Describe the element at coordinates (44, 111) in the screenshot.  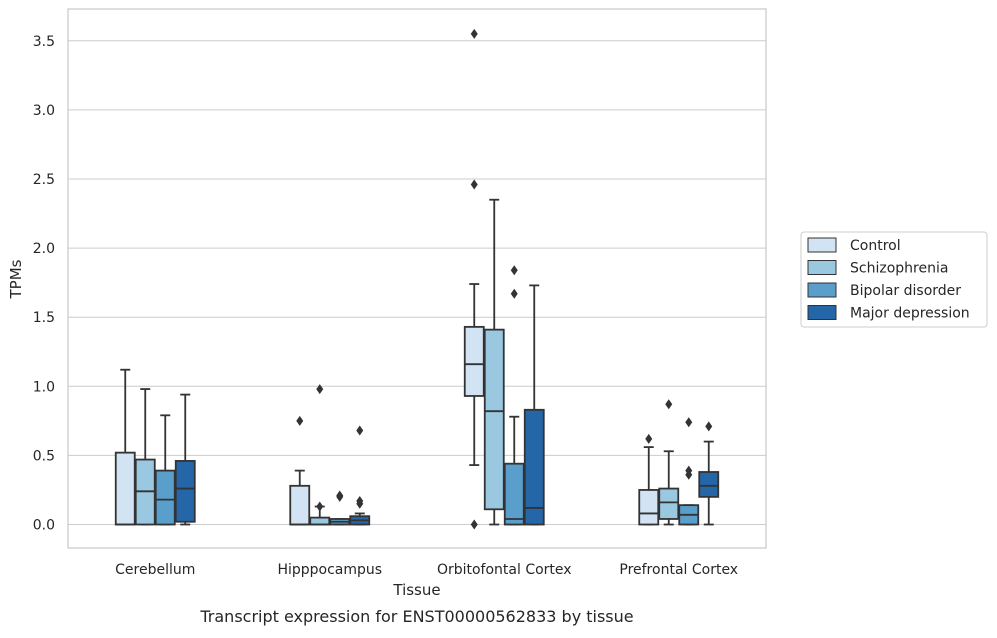
I see `y-tick-label: 3.0` at that location.